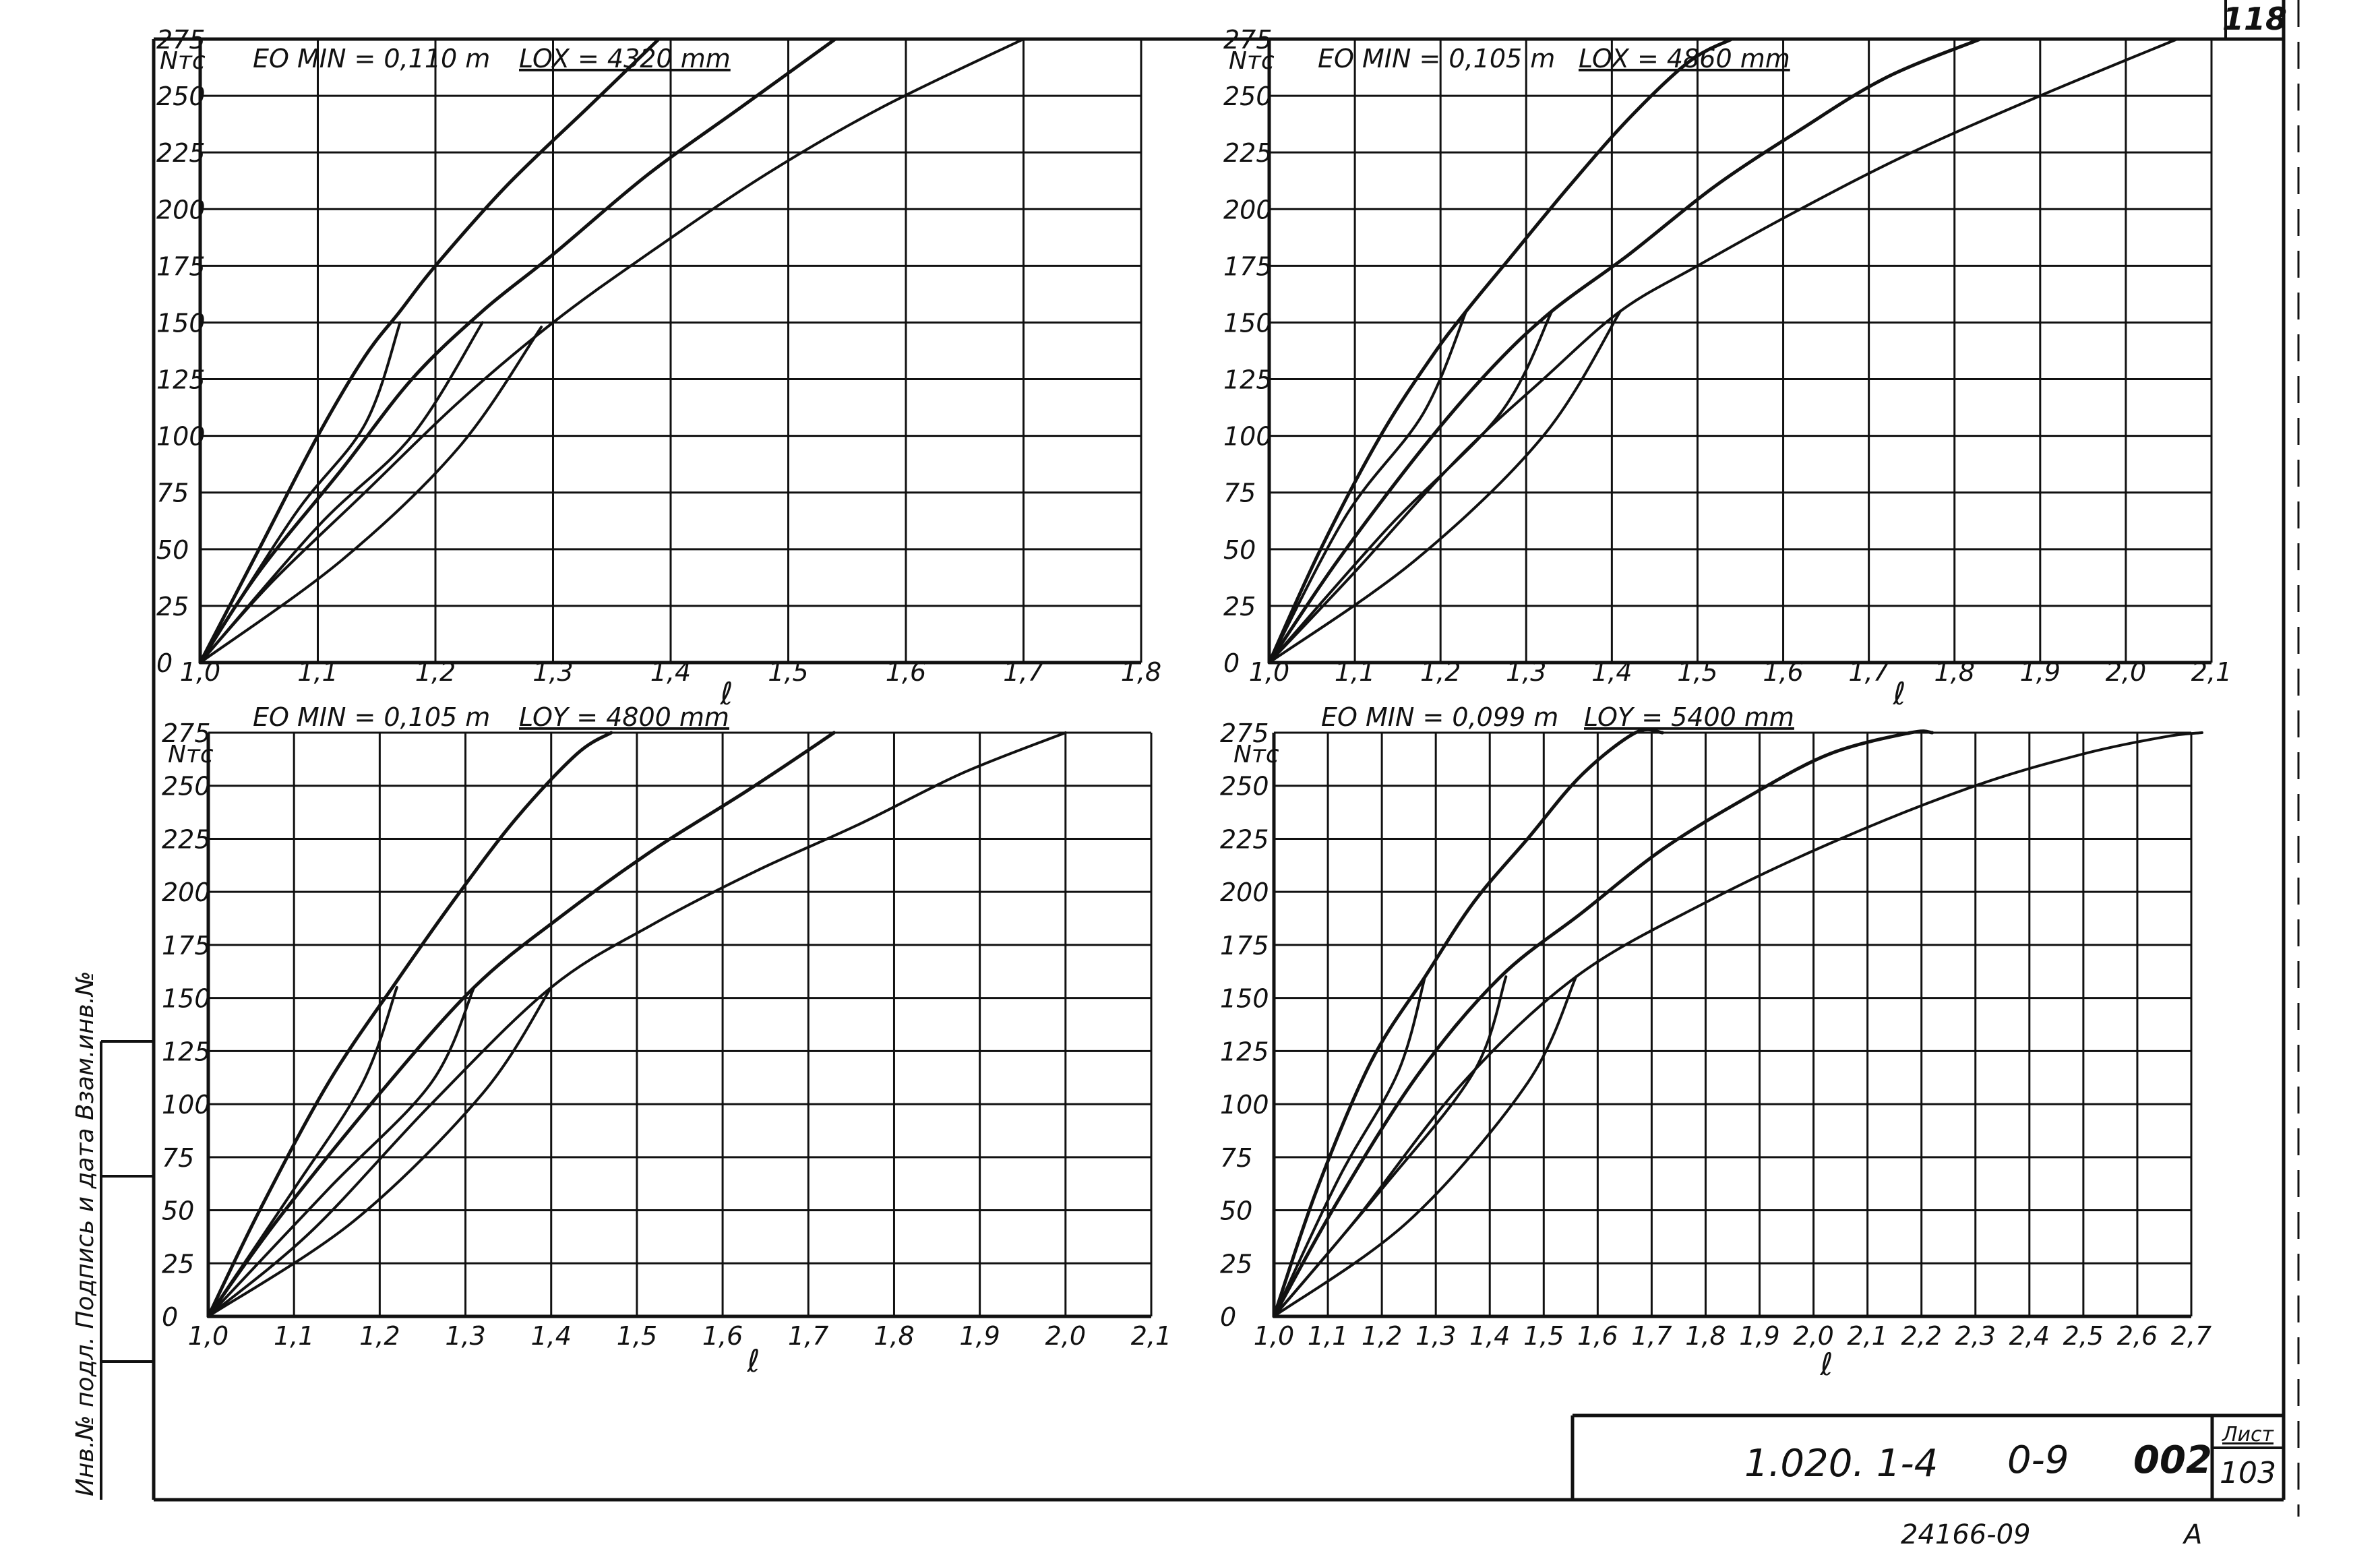  Describe the element at coordinates (625, 58) in the screenshot. I see `param-lo: LOX = 4320 mm` at that location.